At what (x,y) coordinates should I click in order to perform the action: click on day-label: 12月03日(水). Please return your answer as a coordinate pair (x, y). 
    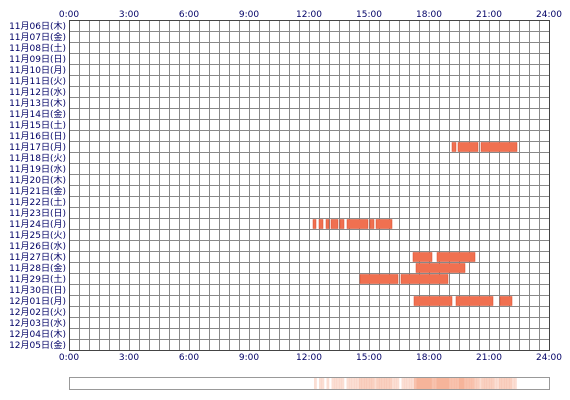
    Looking at the image, I should click on (37, 323).